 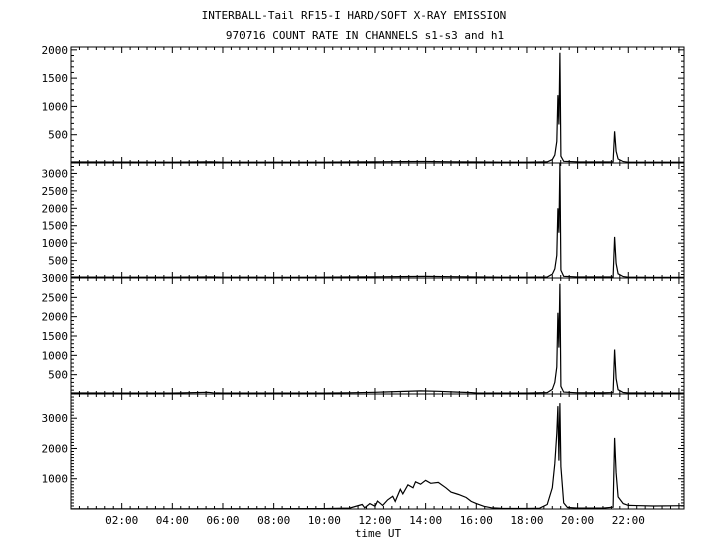 I want to click on x-tick-label: 06:00, so click(x=222, y=520).